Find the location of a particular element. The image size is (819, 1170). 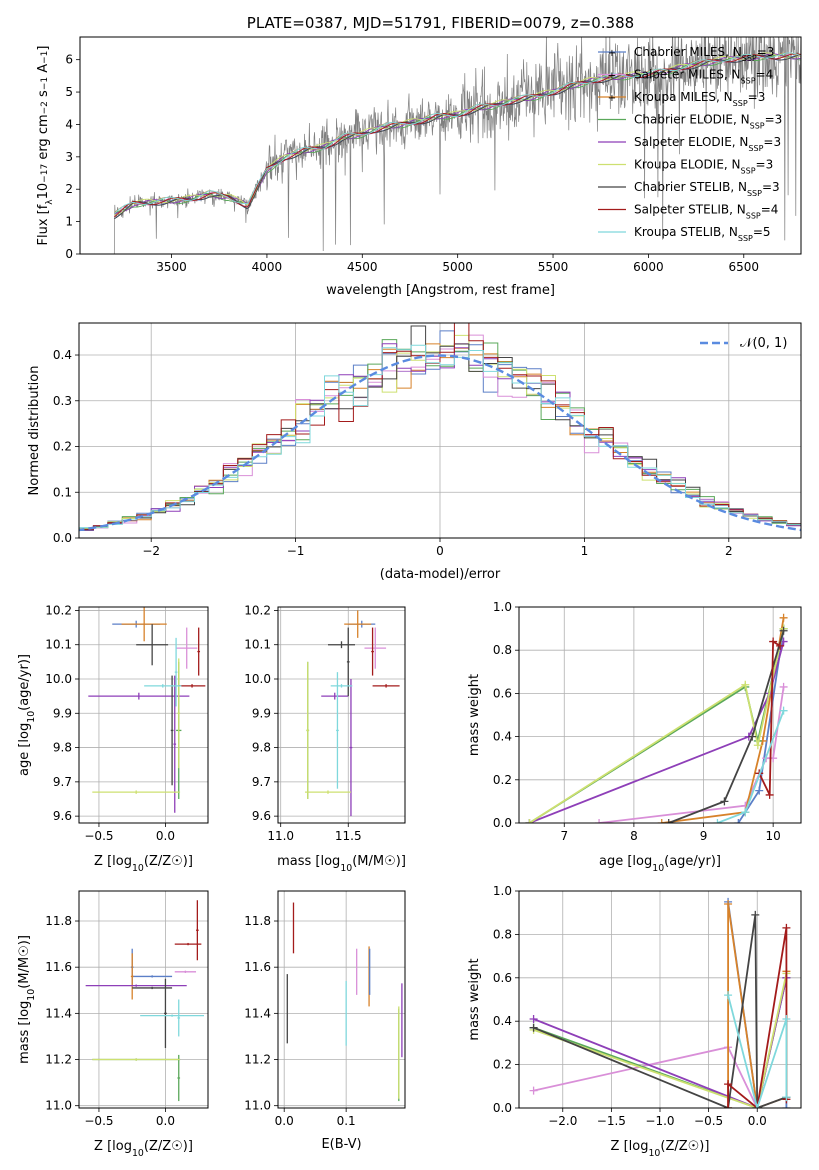

legend-entry-label: Salpeter MILES, NSSP=4 is located at coordinates (703, 77).